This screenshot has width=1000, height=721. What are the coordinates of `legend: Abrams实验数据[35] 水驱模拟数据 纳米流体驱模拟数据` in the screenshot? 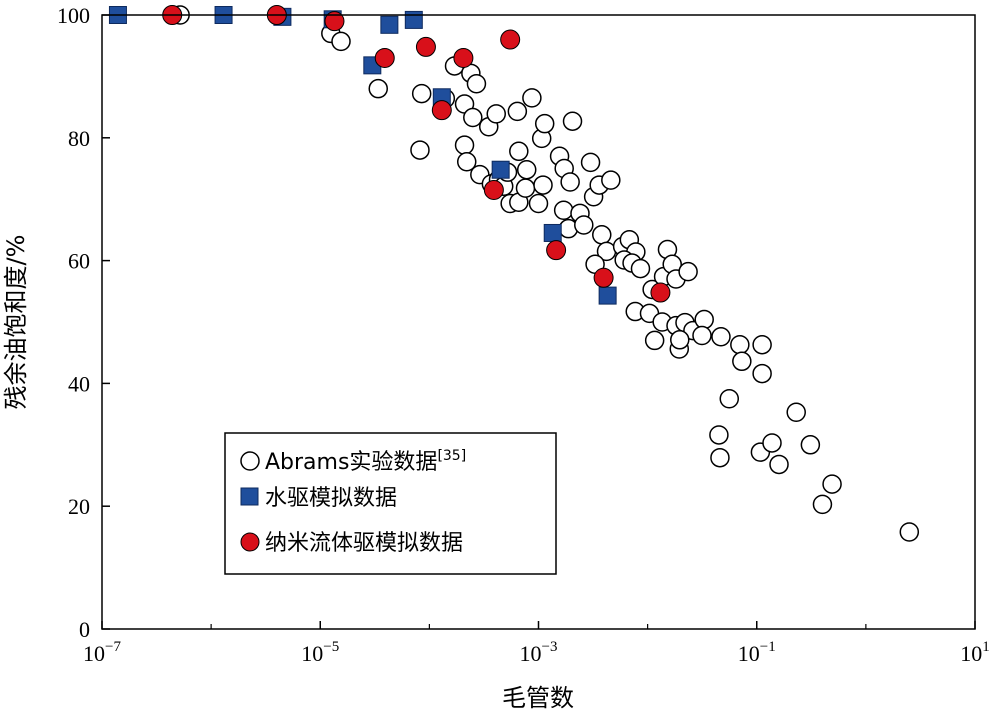 It's located at (390, 503).